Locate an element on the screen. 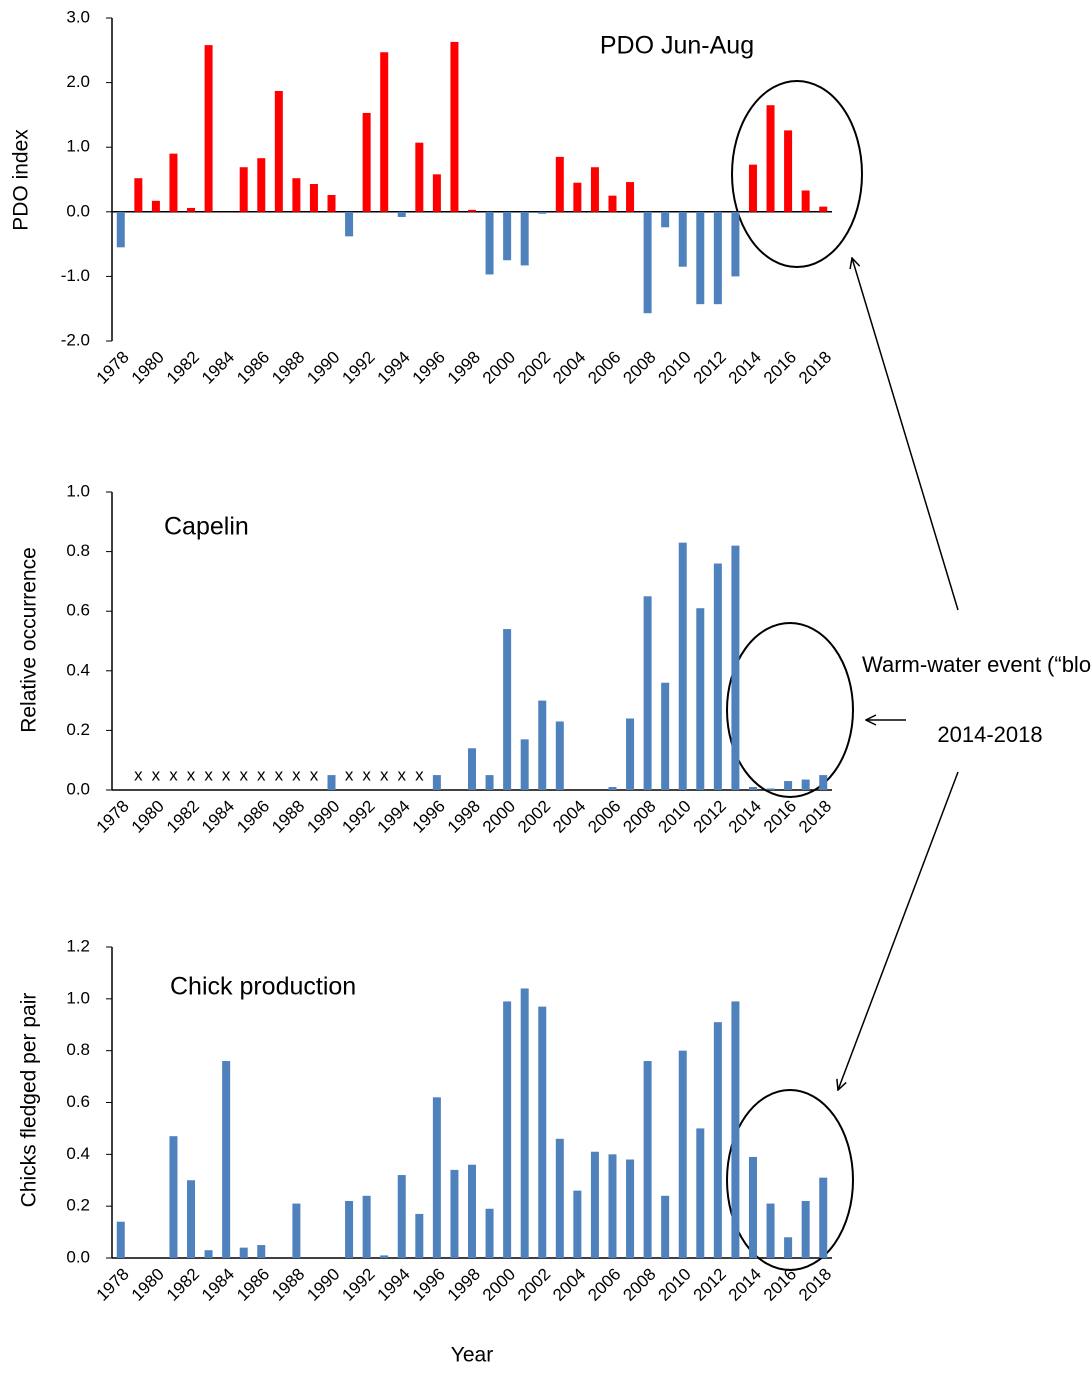 Image resolution: width=1092 pixels, height=1377 pixels. y-tick-label: 0.4 is located at coordinates (78, 1153).